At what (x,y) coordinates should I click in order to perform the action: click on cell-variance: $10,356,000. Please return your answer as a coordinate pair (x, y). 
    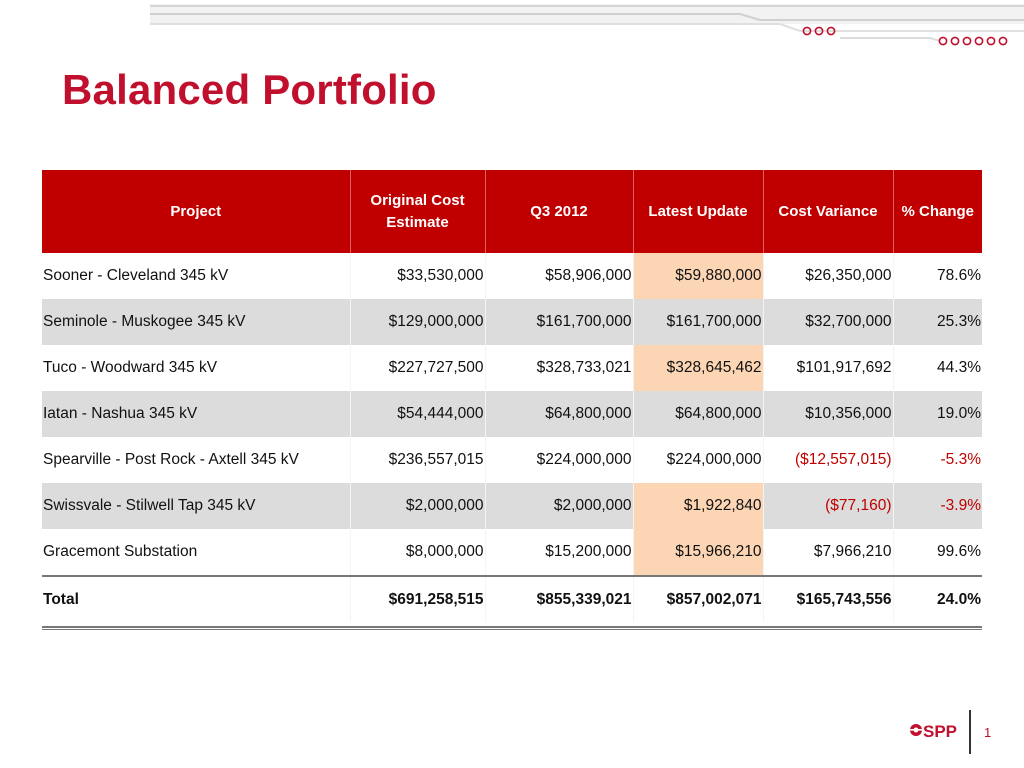
    Looking at the image, I should click on (828, 414).